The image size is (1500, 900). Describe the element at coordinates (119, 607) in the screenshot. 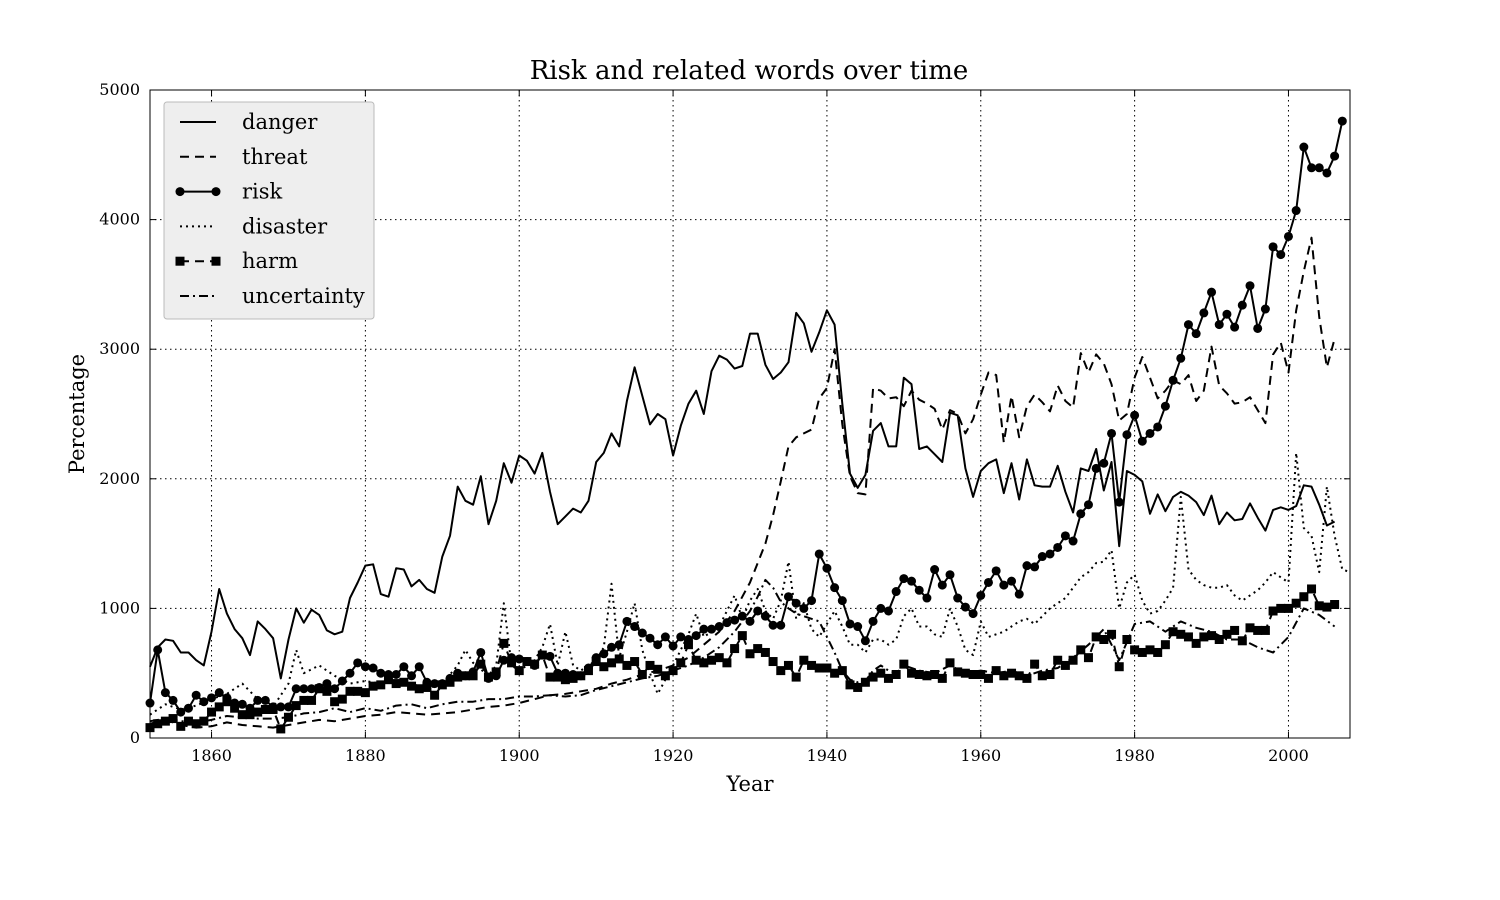

I see `y-tick-label: 1000` at that location.